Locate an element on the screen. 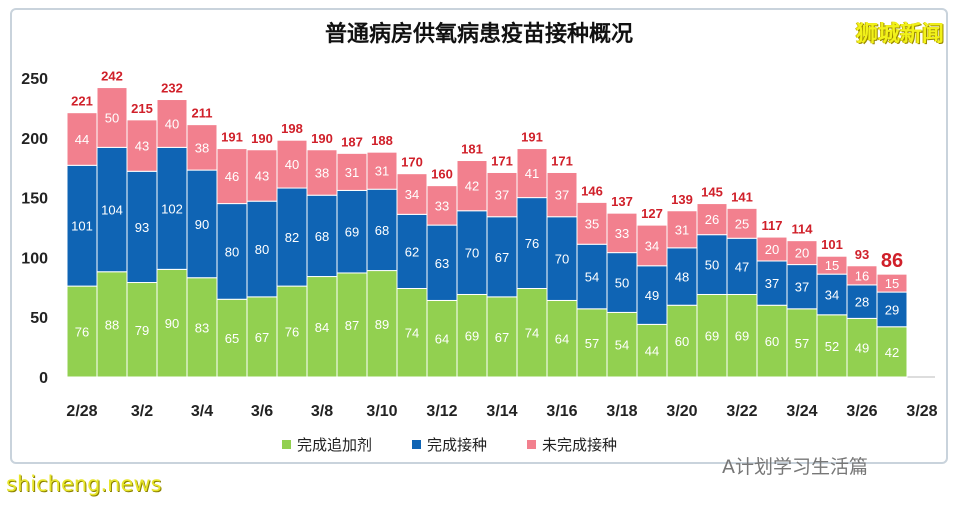 The width and height of the screenshot is (958, 506). total-label: 232 is located at coordinates (172, 88).